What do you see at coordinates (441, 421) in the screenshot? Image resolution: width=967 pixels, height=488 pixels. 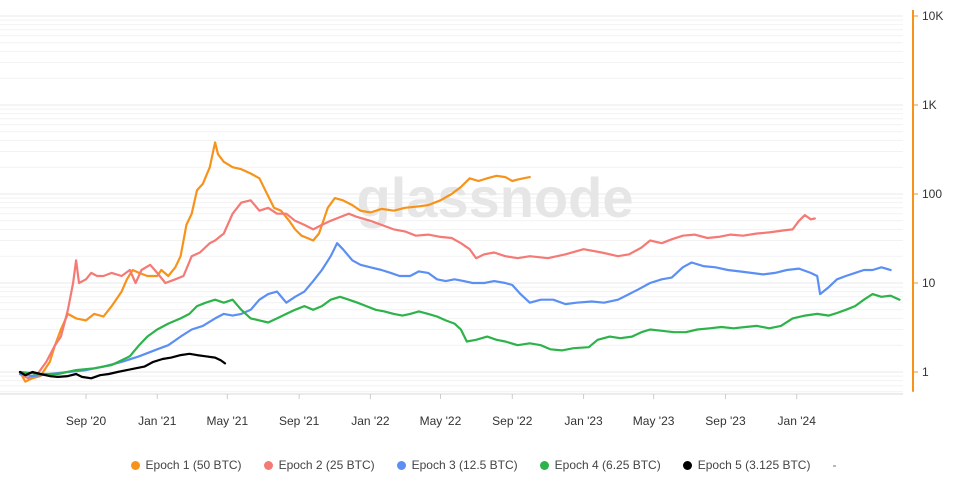 I see `x-tick-label: May '22` at bounding box center [441, 421].